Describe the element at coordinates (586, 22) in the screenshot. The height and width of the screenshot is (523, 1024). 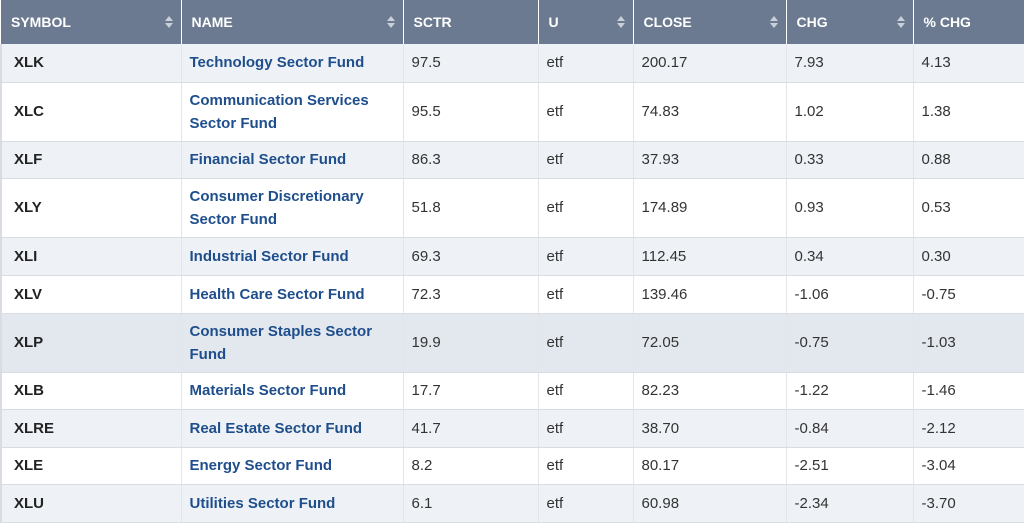
I see `column-header-u: U` at that location.